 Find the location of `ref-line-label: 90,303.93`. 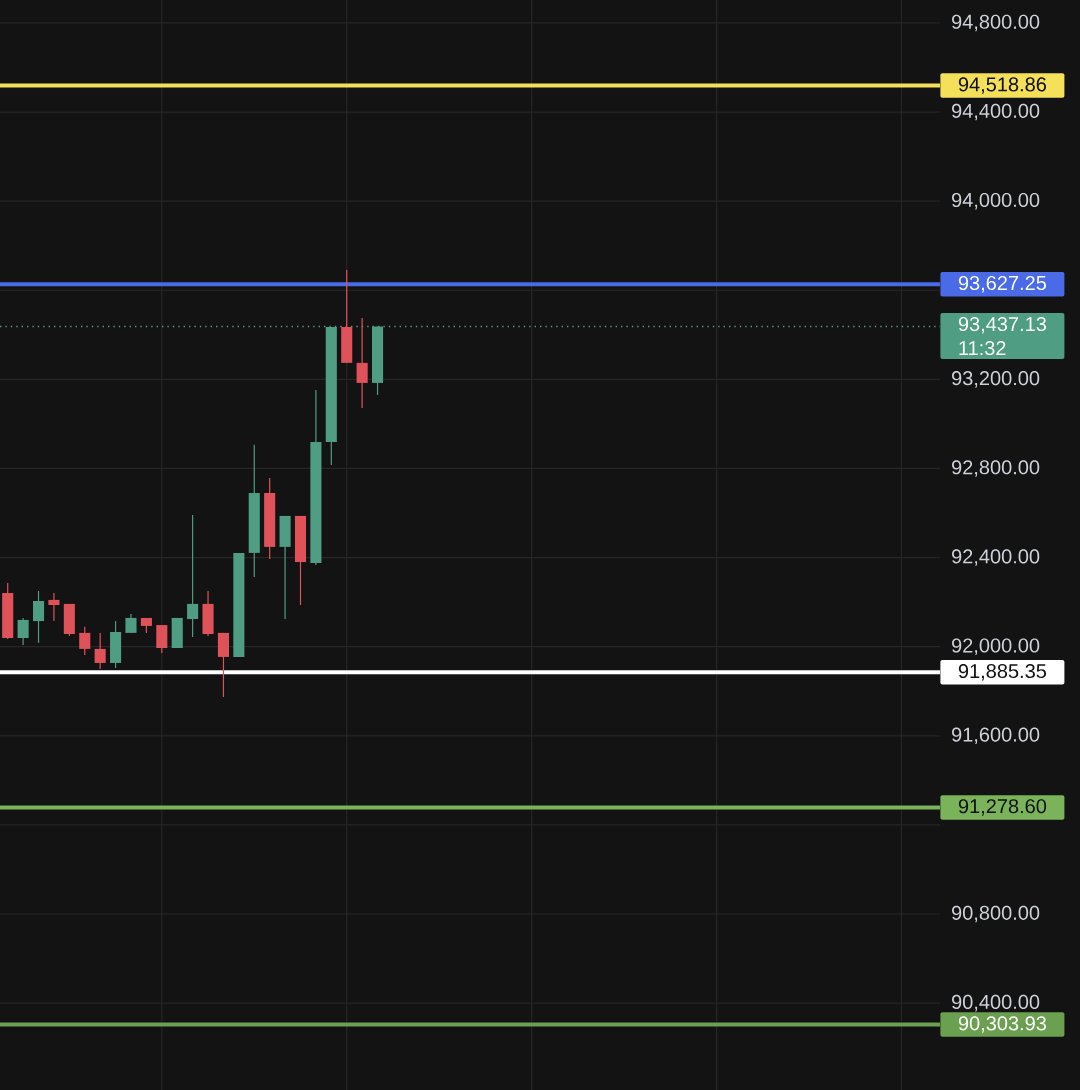

ref-line-label: 90,303.93 is located at coordinates (1002, 1024).